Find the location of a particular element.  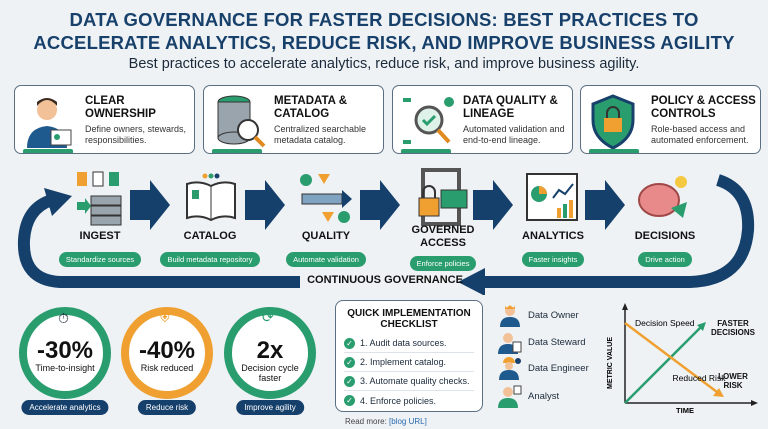

quality-pipeline-icon is located at coordinates (326, 198).